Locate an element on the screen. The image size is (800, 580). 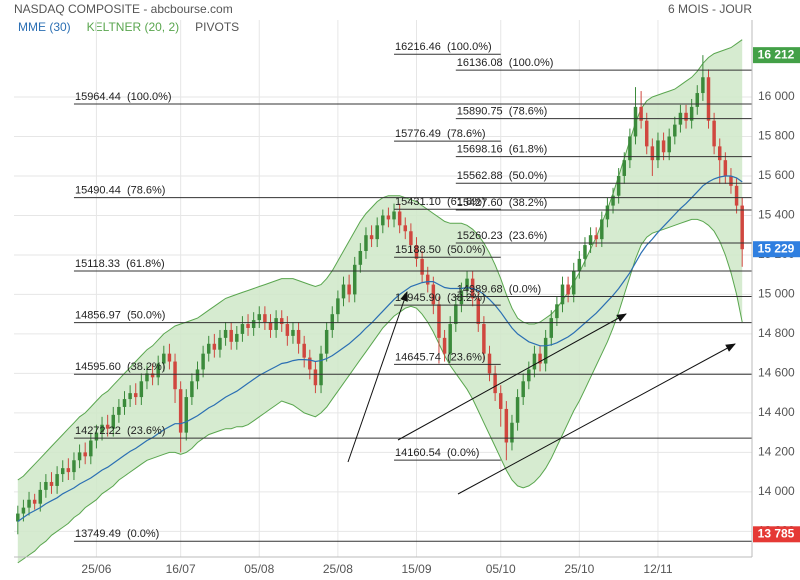
pivot-label: 15562.88 (50.0%) is located at coordinates (502, 176).